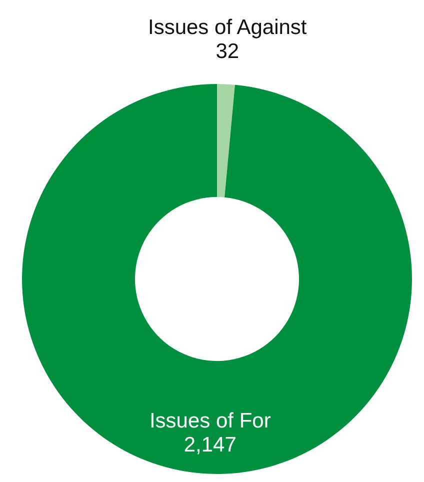 Image resolution: width=424 pixels, height=482 pixels. I want to click on donut-slice, so click(226, 141).